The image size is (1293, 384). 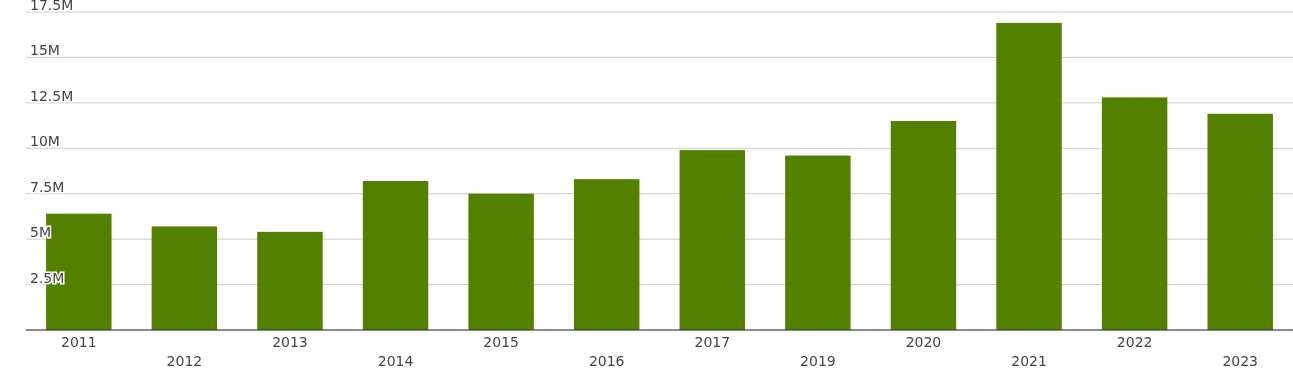 I want to click on x-tick-label: 2021, so click(x=1029, y=361).